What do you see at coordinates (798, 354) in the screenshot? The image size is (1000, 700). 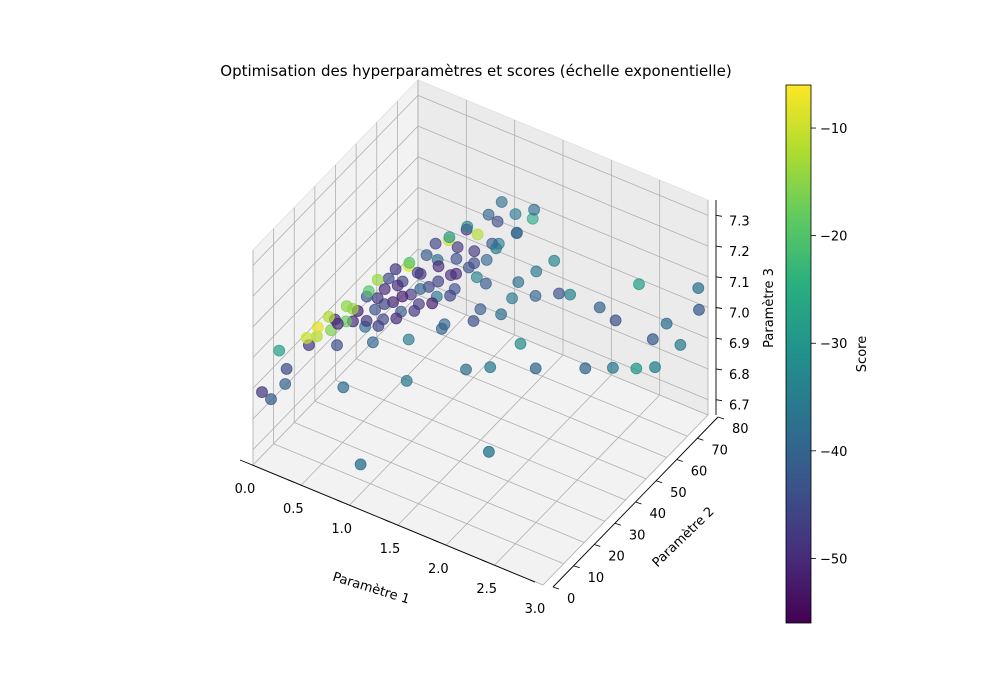 I see `colorbar` at bounding box center [798, 354].